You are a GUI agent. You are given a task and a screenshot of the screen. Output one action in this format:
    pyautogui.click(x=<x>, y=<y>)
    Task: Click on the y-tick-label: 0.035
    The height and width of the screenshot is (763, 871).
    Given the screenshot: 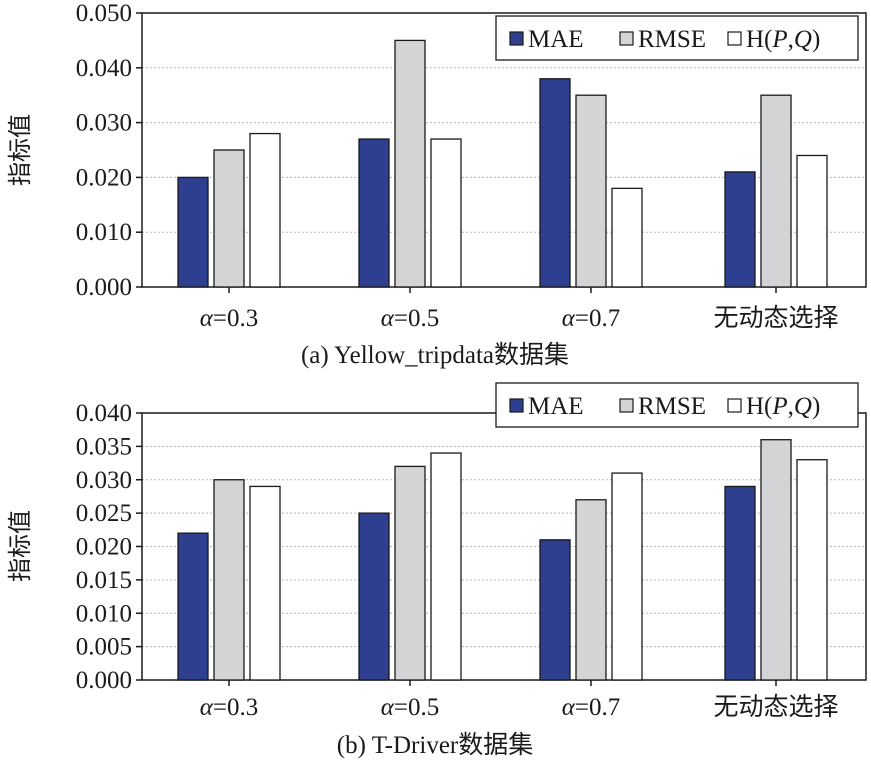 What is the action you would take?
    pyautogui.click(x=104, y=446)
    